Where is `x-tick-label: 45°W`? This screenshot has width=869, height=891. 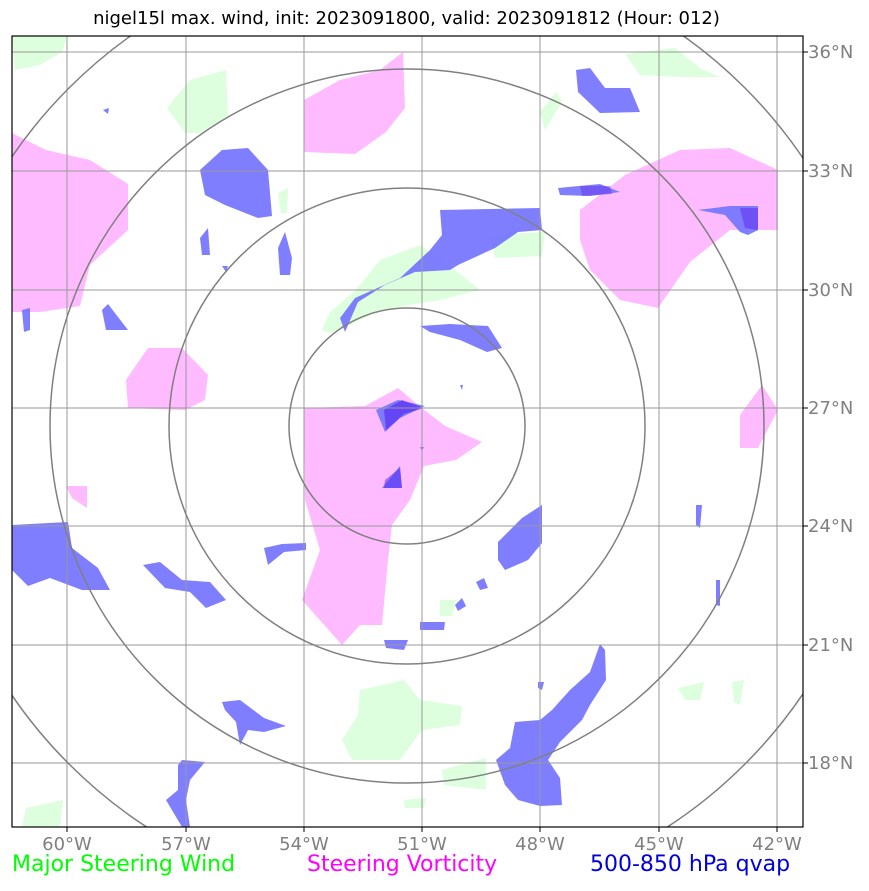
x-tick-label: 45°W is located at coordinates (659, 844).